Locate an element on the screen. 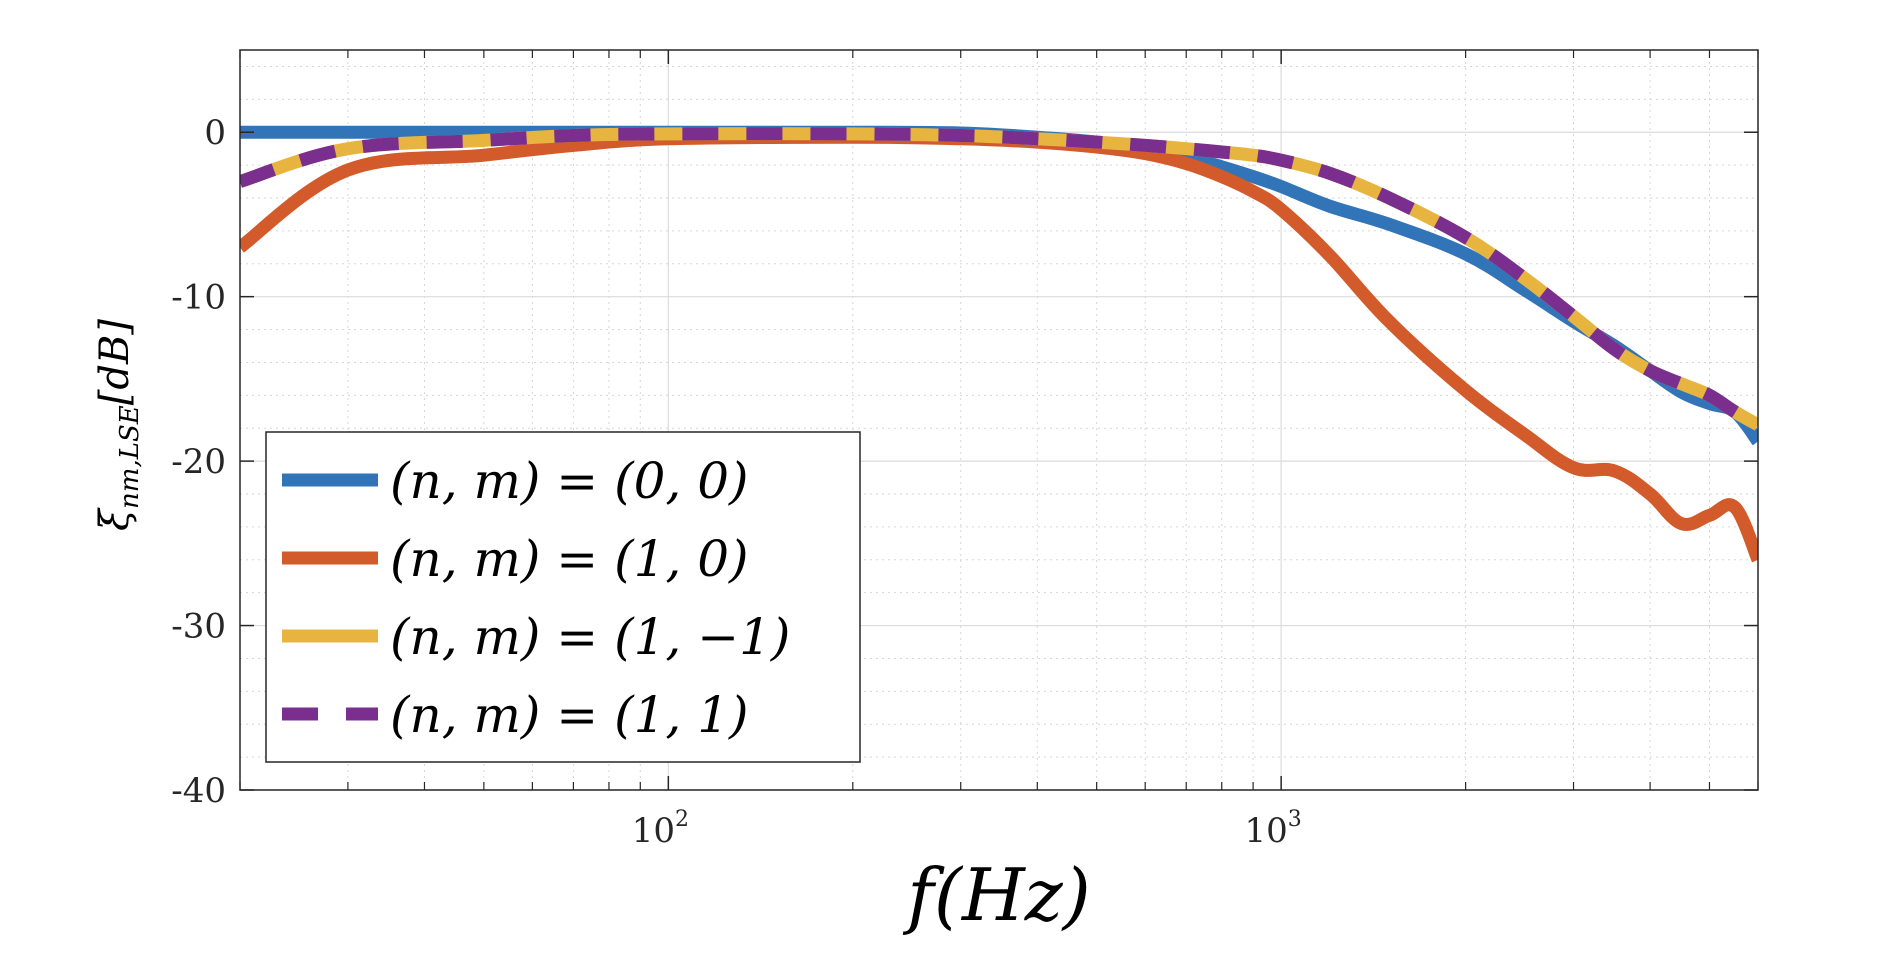  y-tick-label-0: 0 is located at coordinates (215, 133).